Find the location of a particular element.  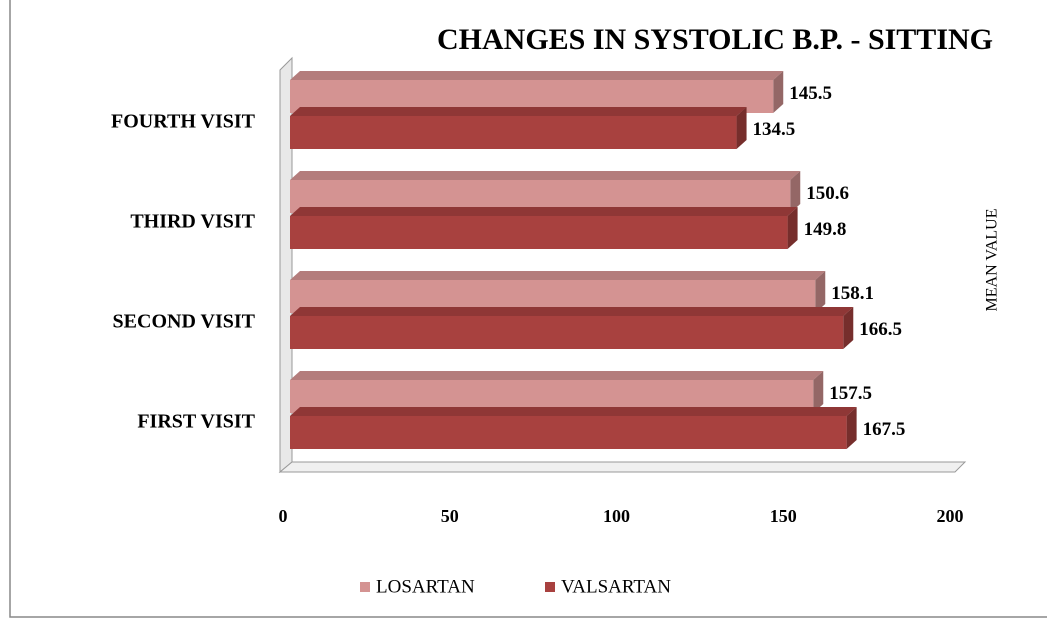

x-tick-label: 0 is located at coordinates (283, 516).